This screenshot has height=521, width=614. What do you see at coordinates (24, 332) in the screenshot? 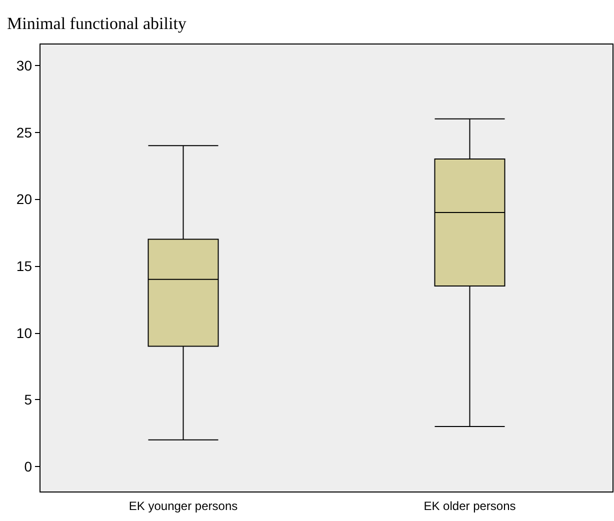
I see `y-tick-label: 10` at bounding box center [24, 332].